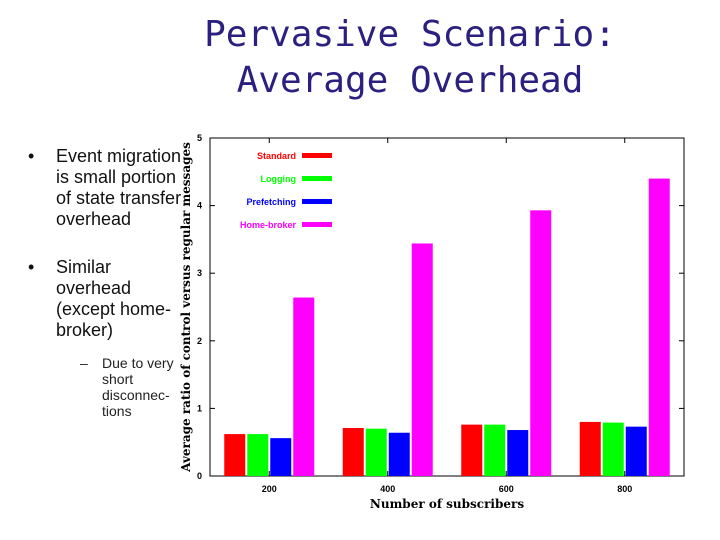 The image size is (720, 540). Describe the element at coordinates (279, 179) in the screenshot. I see `legend-label-logging: Logging` at that location.